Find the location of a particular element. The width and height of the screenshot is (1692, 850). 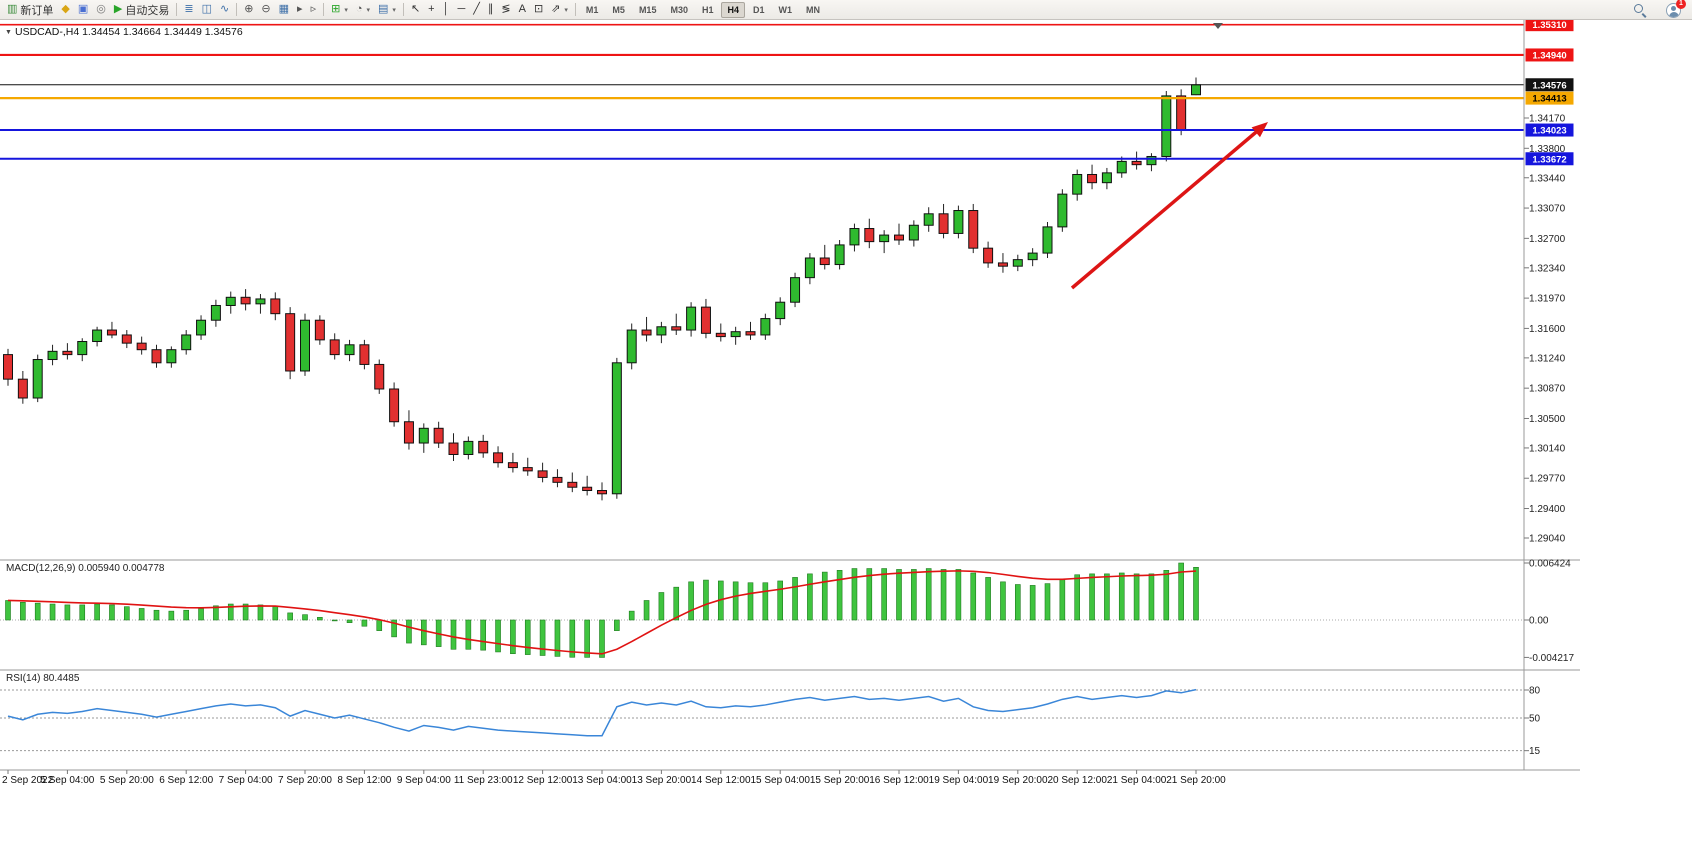

data-window-icon: ▣ is located at coordinates (83, 9).